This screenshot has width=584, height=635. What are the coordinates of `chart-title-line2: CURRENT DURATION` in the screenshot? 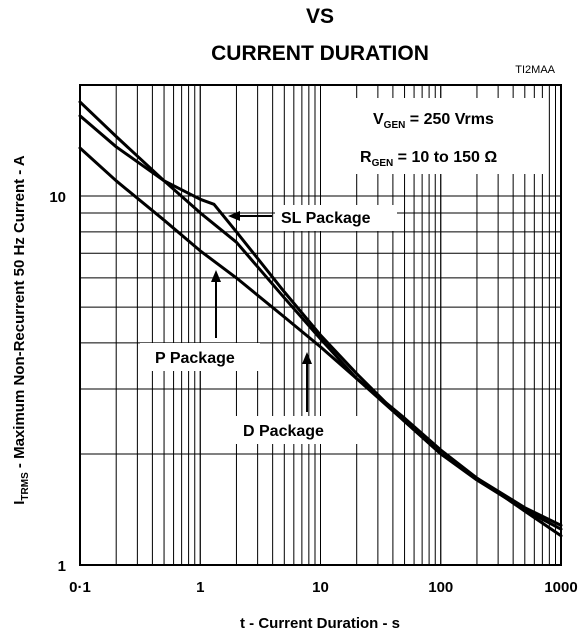 It's located at (320, 53).